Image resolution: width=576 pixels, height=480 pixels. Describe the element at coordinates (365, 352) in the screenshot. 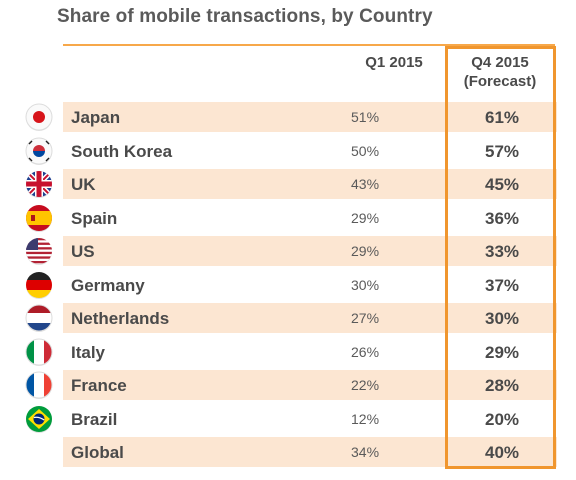

I see `q1-2015-value: 26%` at that location.